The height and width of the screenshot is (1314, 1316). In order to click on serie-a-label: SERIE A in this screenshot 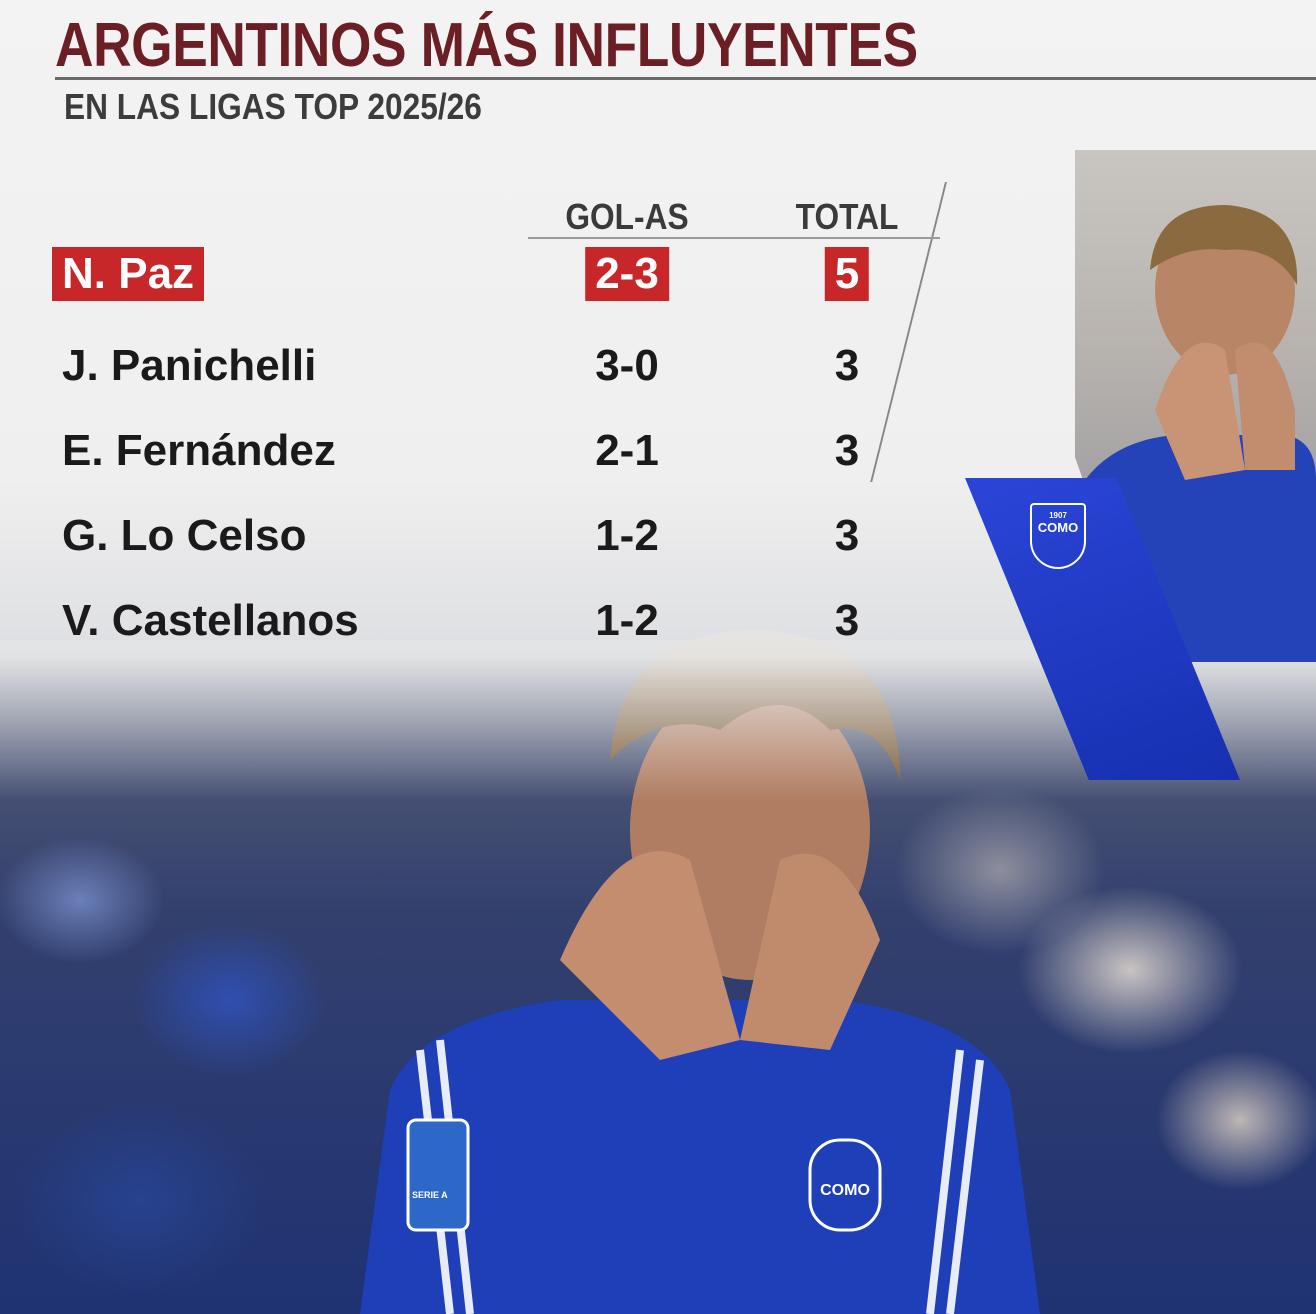, I will do `click(430, 1195)`.